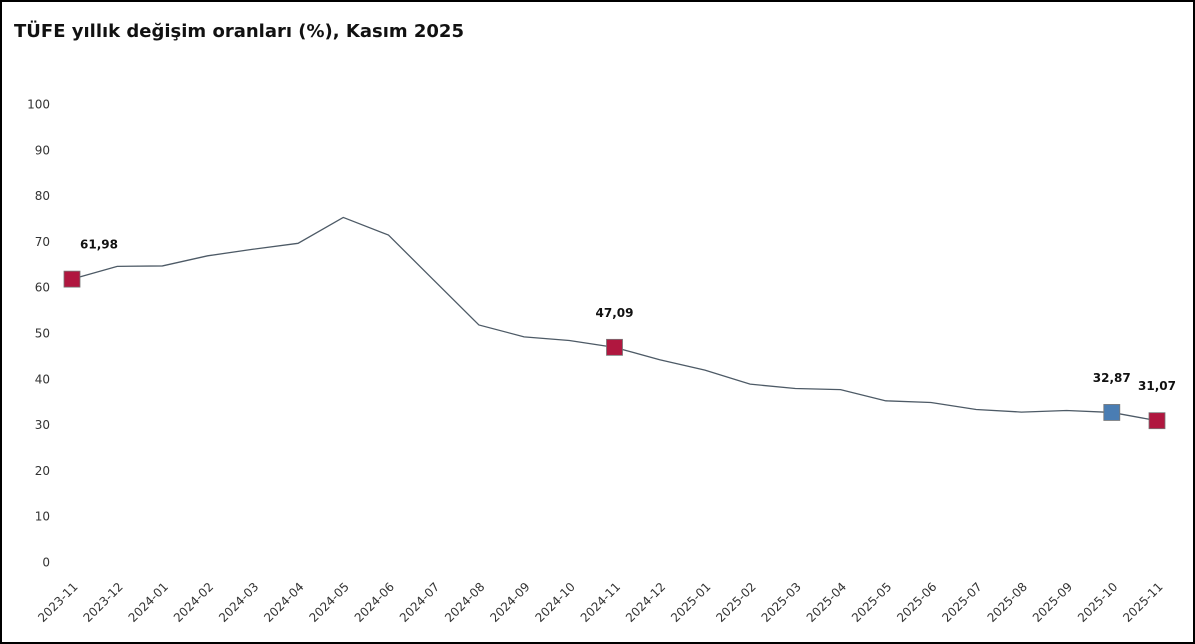 This screenshot has height=644, width=1195. Describe the element at coordinates (42, 288) in the screenshot. I see `y-tick-label: 60` at that location.